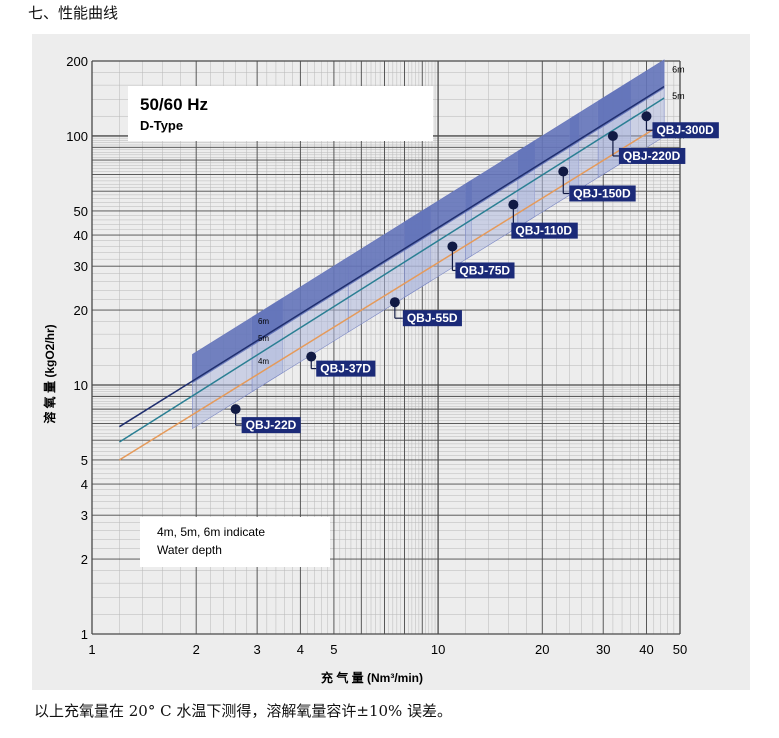 The height and width of the screenshot is (738, 779). What do you see at coordinates (257, 649) in the screenshot?
I see `x-tick-label: 3` at bounding box center [257, 649].